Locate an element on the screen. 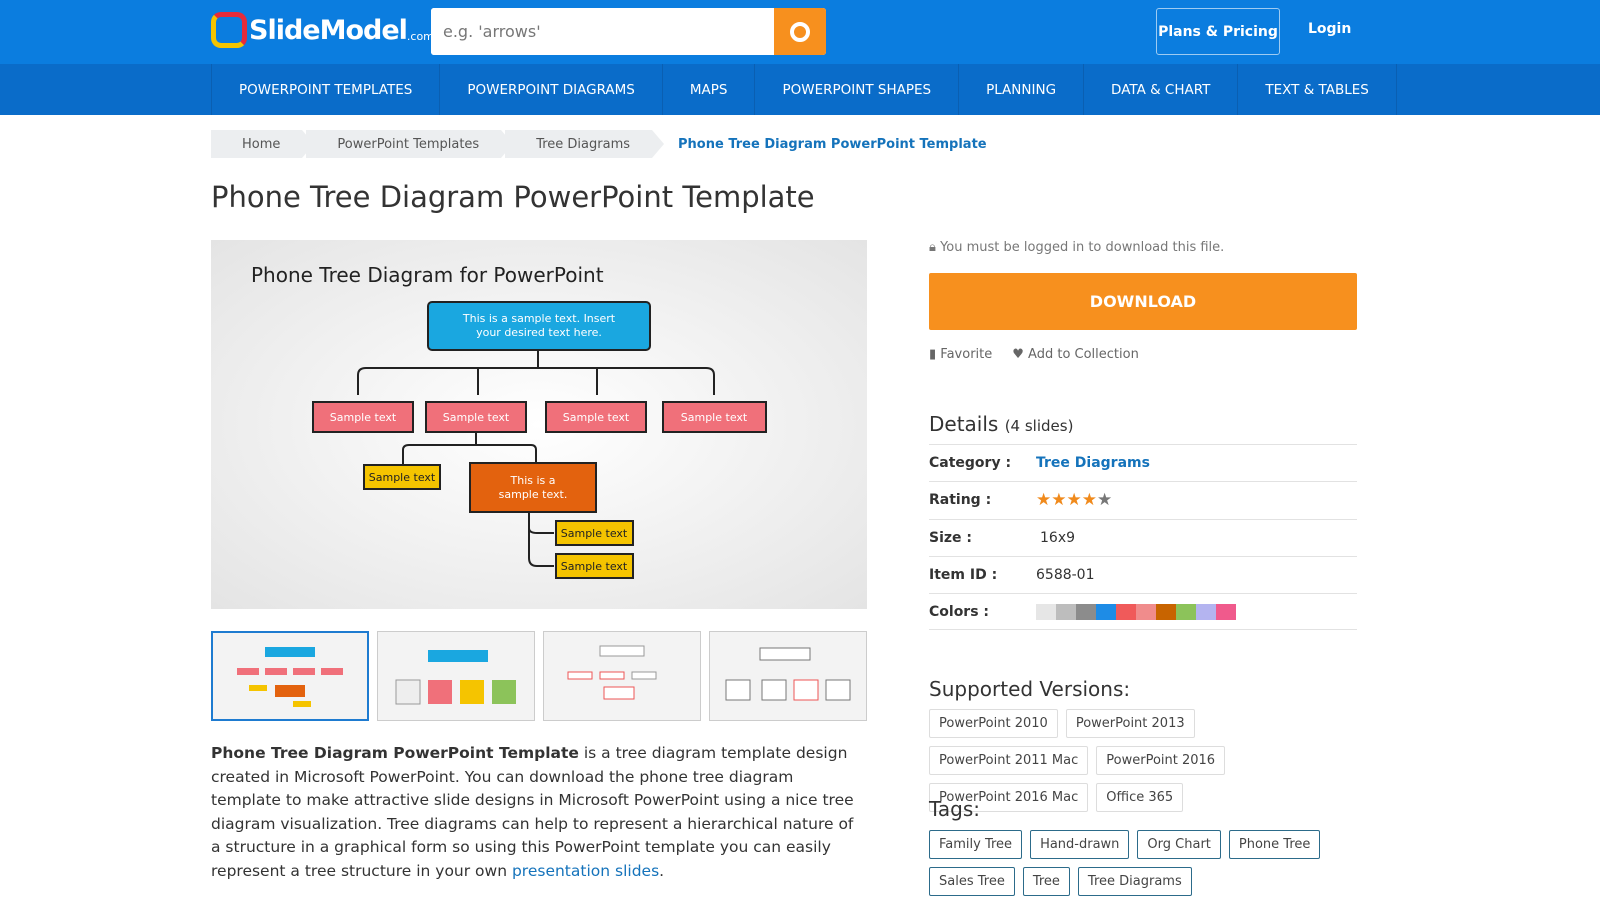 Image resolution: width=1600 pixels, height=900 pixels. slide-text: This is a sample text. Insert is located at coordinates (539, 318).